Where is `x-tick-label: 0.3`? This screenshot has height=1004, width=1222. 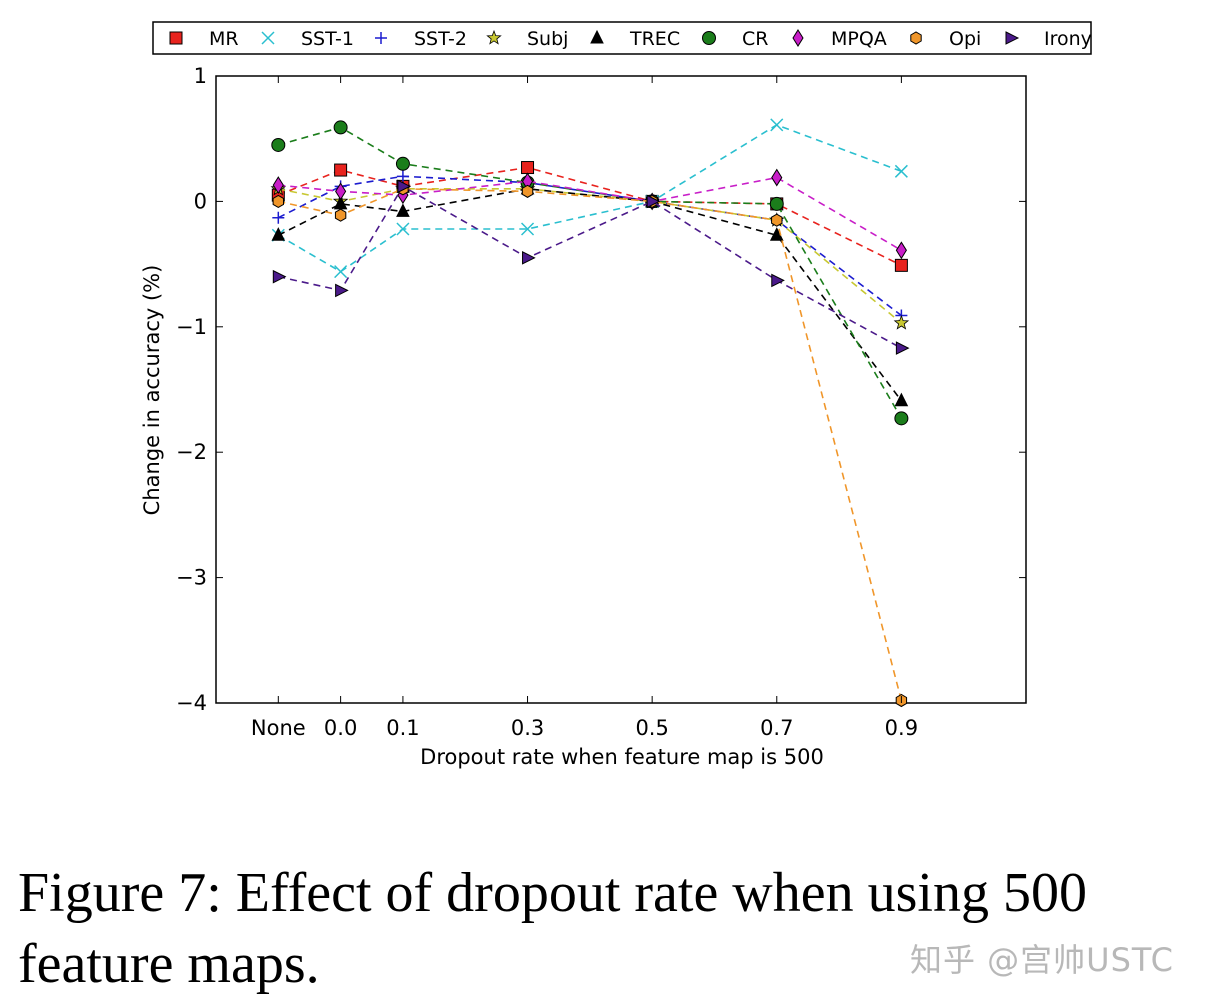
x-tick-label: 0.3 is located at coordinates (527, 728).